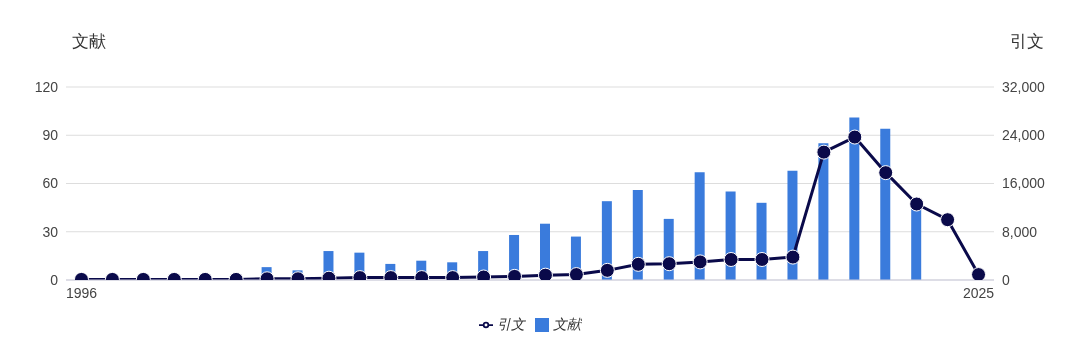 This screenshot has height=342, width=1080. What do you see at coordinates (978, 292) in the screenshot?
I see `x-tick-label: 2025` at bounding box center [978, 292].